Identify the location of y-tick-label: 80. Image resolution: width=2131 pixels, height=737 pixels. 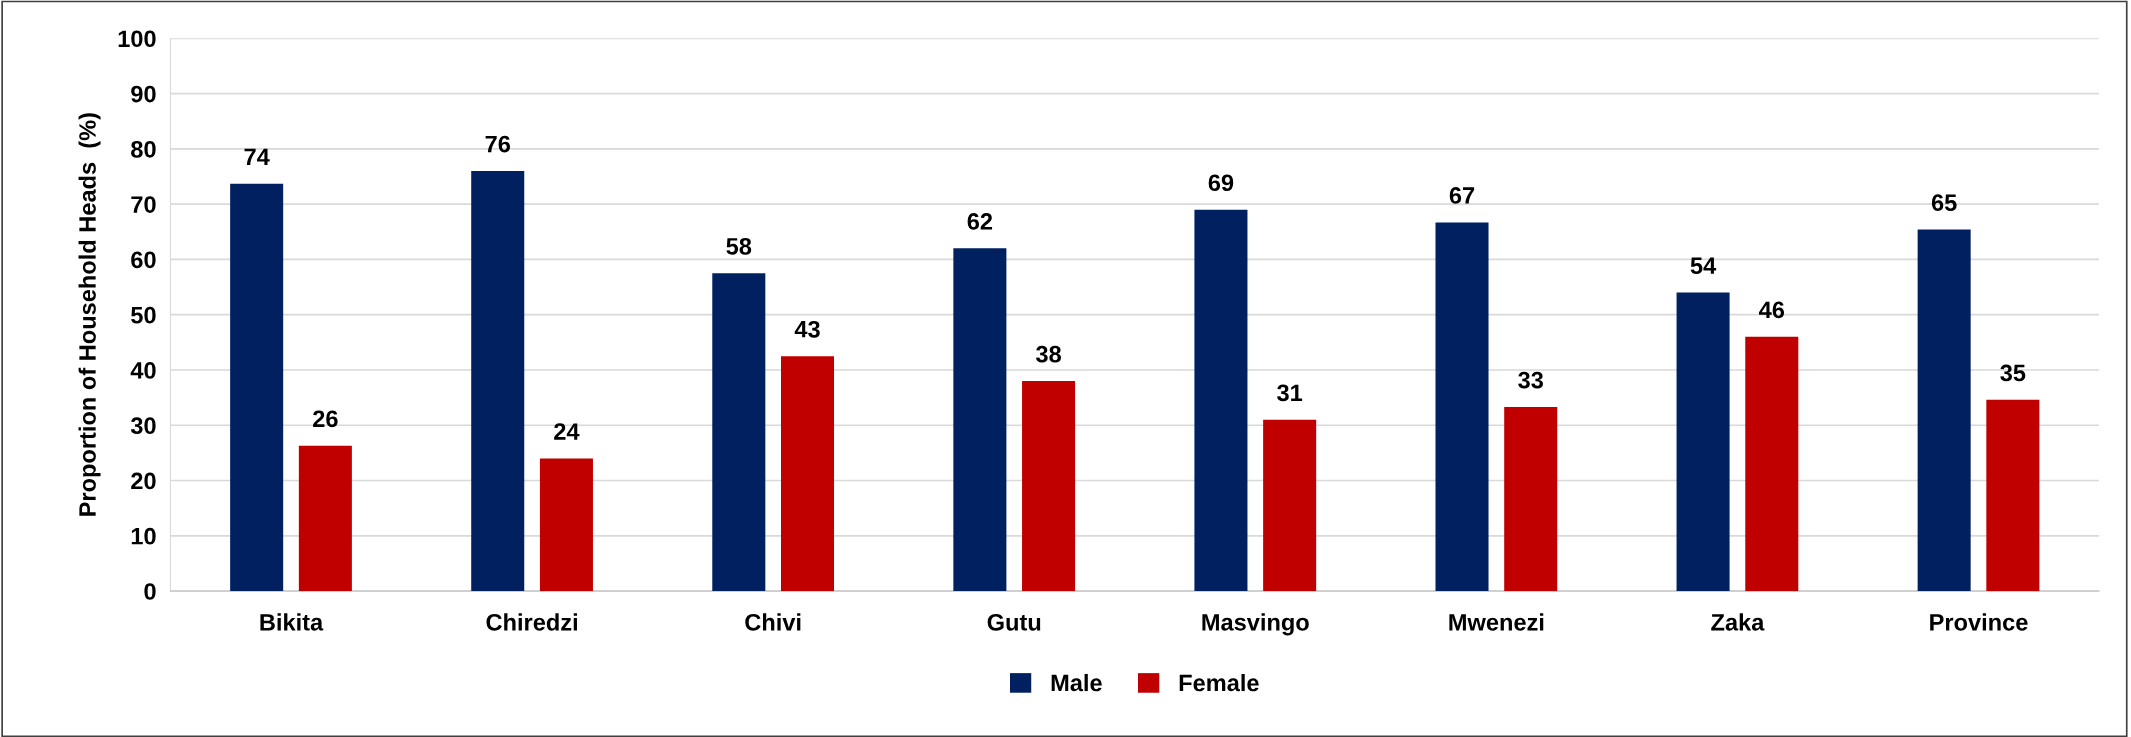
(143, 149).